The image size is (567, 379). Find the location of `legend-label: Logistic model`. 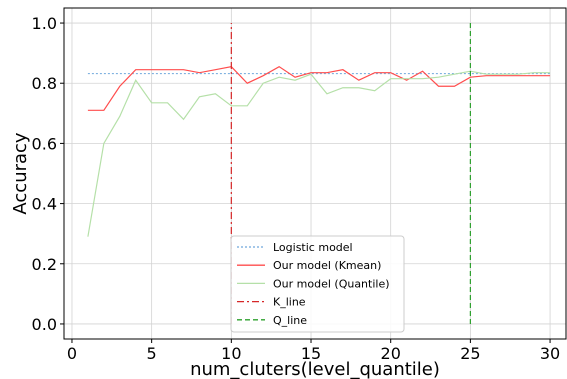

legend-label: Logistic model is located at coordinates (313, 247).